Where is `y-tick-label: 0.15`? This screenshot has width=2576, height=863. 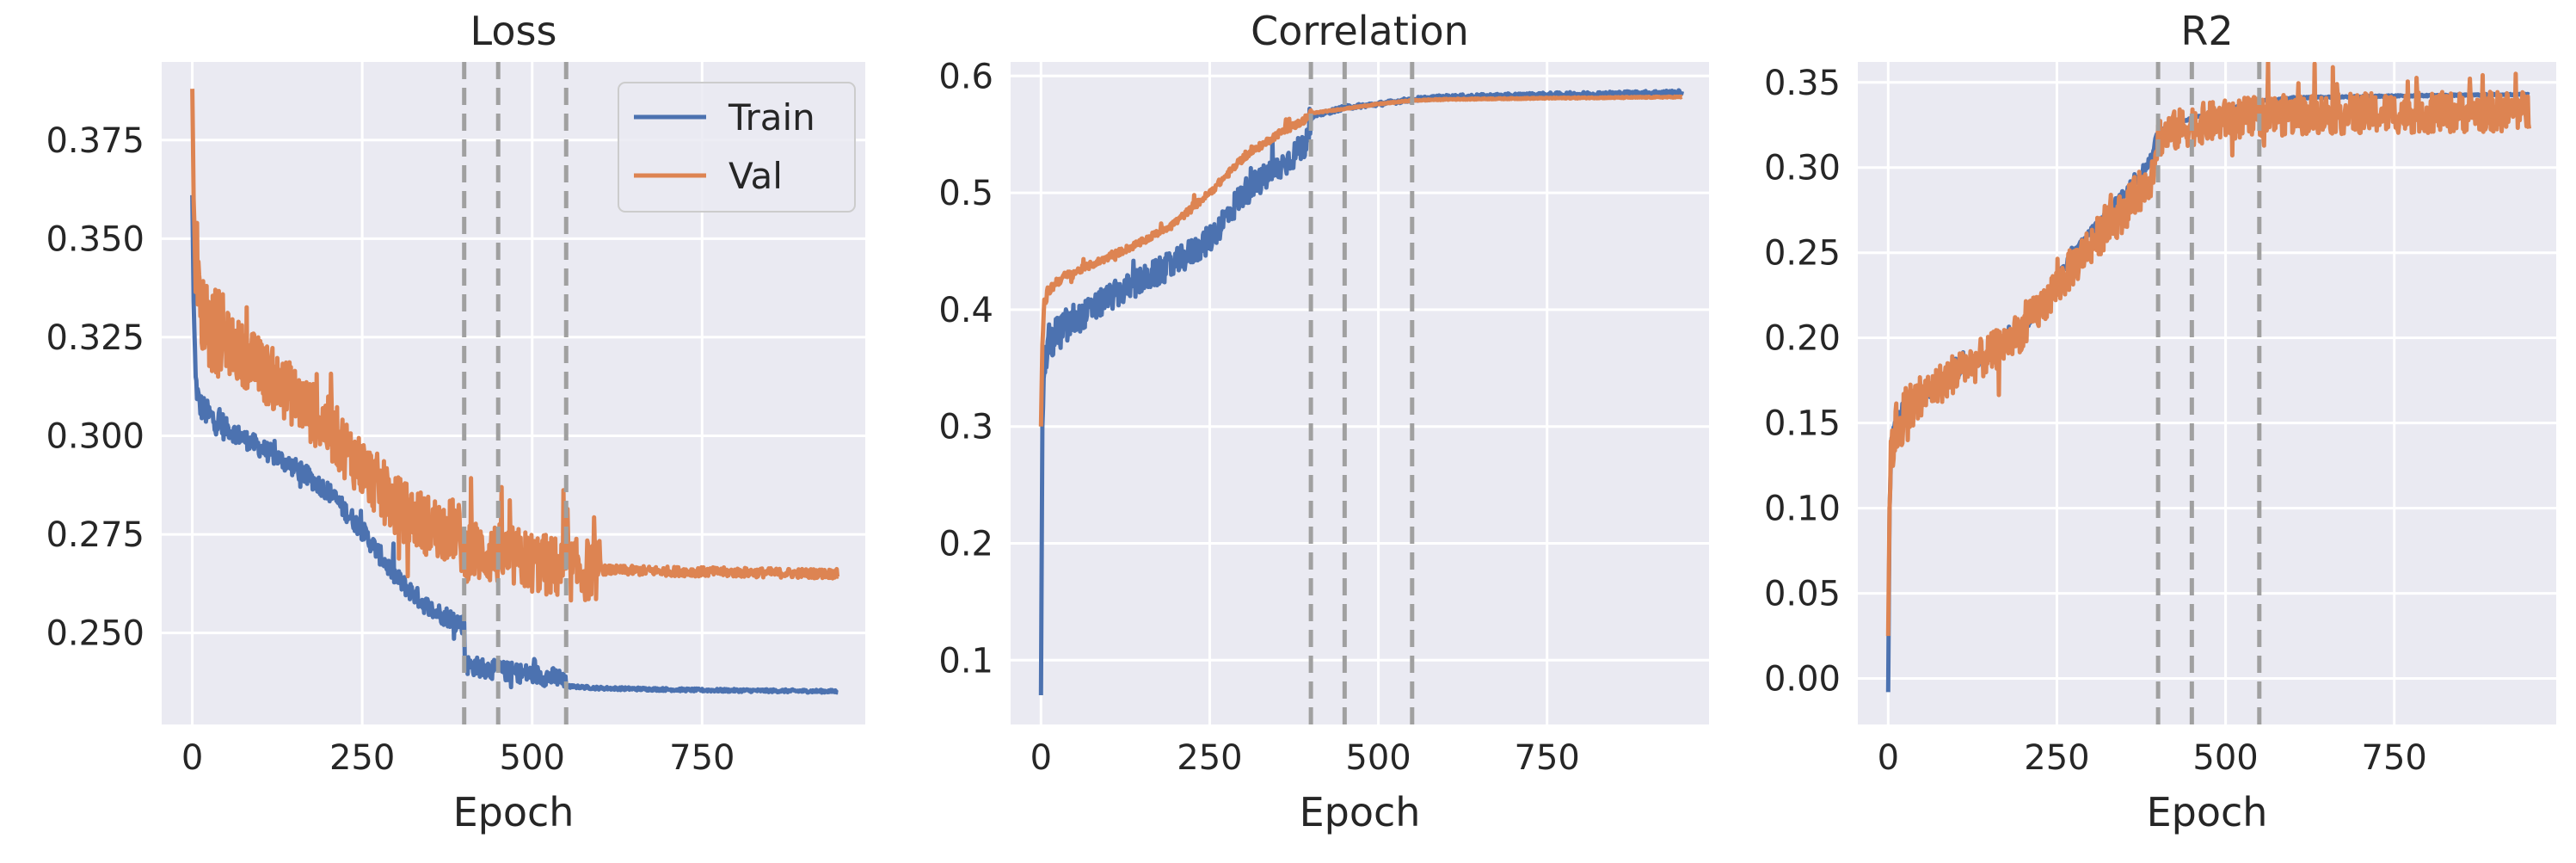 y-tick-label: 0.15 is located at coordinates (1802, 424).